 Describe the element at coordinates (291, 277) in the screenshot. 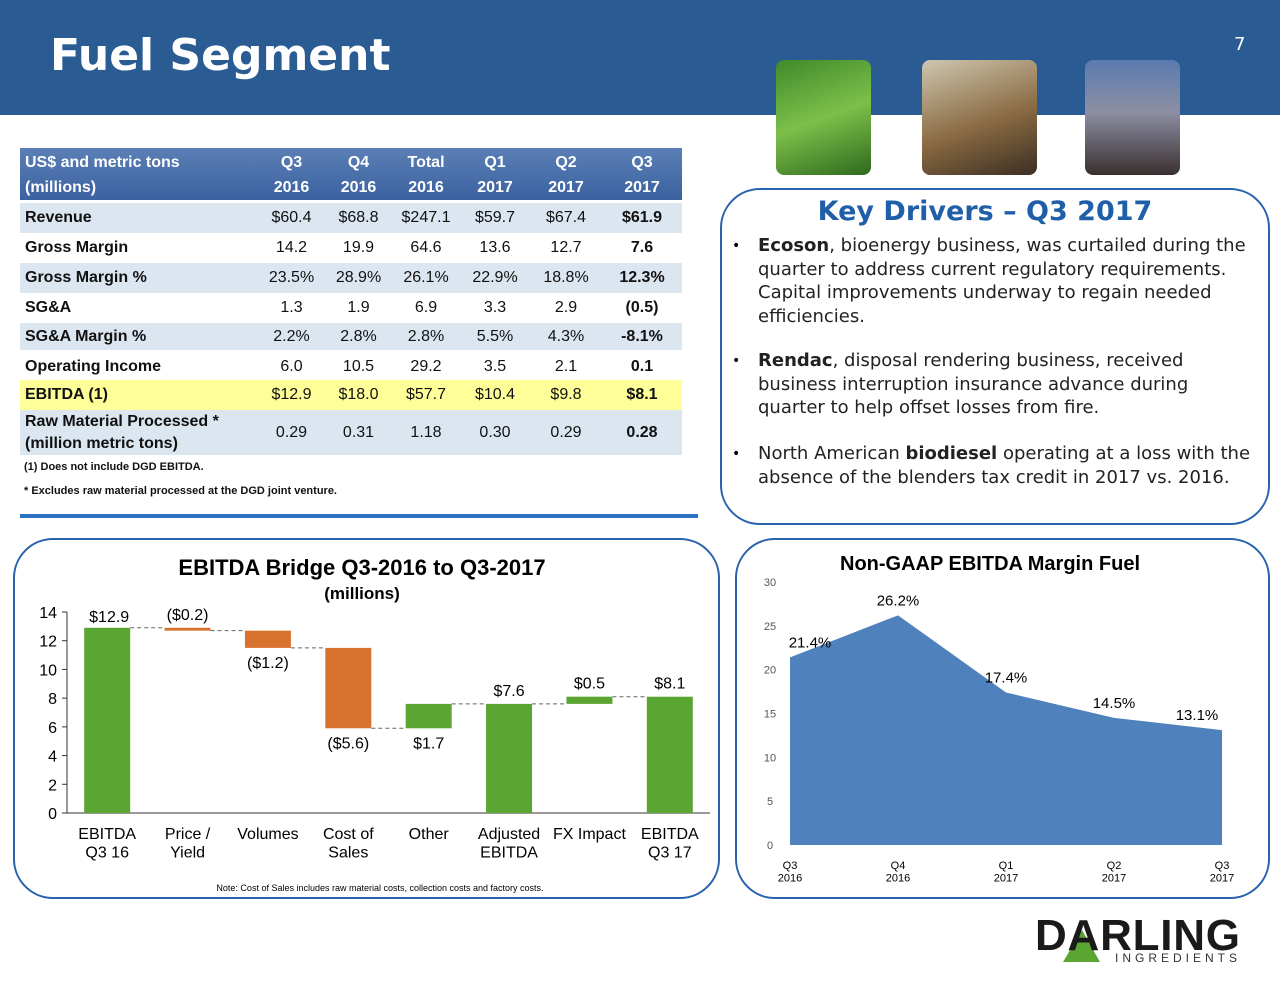

I see `table-cell: 23.5%` at that location.